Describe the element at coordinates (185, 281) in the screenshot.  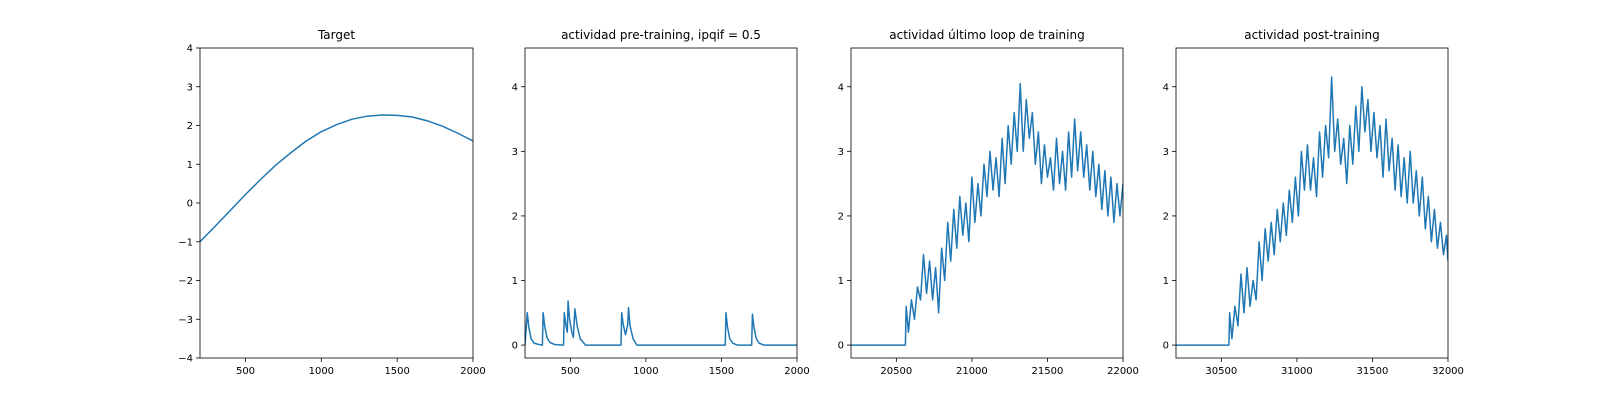
I see `y-tick-label: −2` at that location.